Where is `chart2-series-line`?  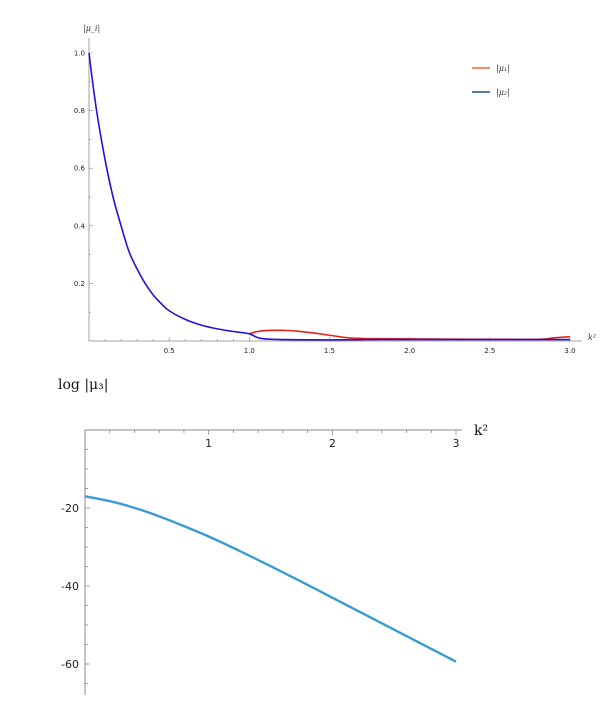
chart2-series-line is located at coordinates (270, 579).